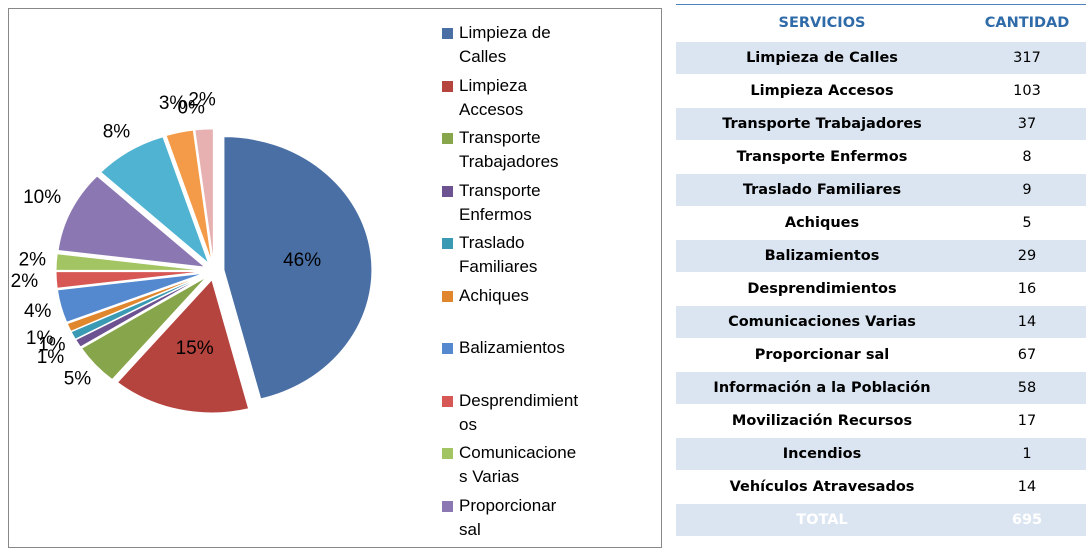  What do you see at coordinates (1027, 520) in the screenshot?
I see `total-value: 695` at bounding box center [1027, 520].